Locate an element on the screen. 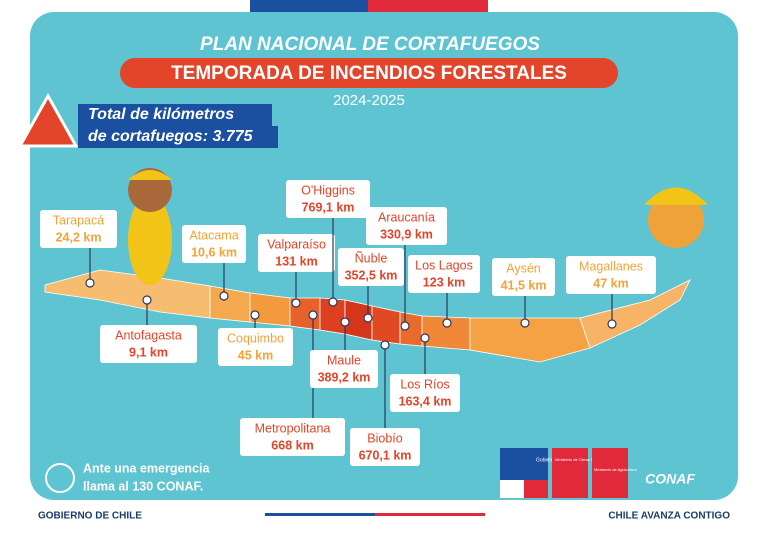 Image resolution: width=765 pixels, height=538 pixels. region-name: Coquimbo is located at coordinates (255, 338).